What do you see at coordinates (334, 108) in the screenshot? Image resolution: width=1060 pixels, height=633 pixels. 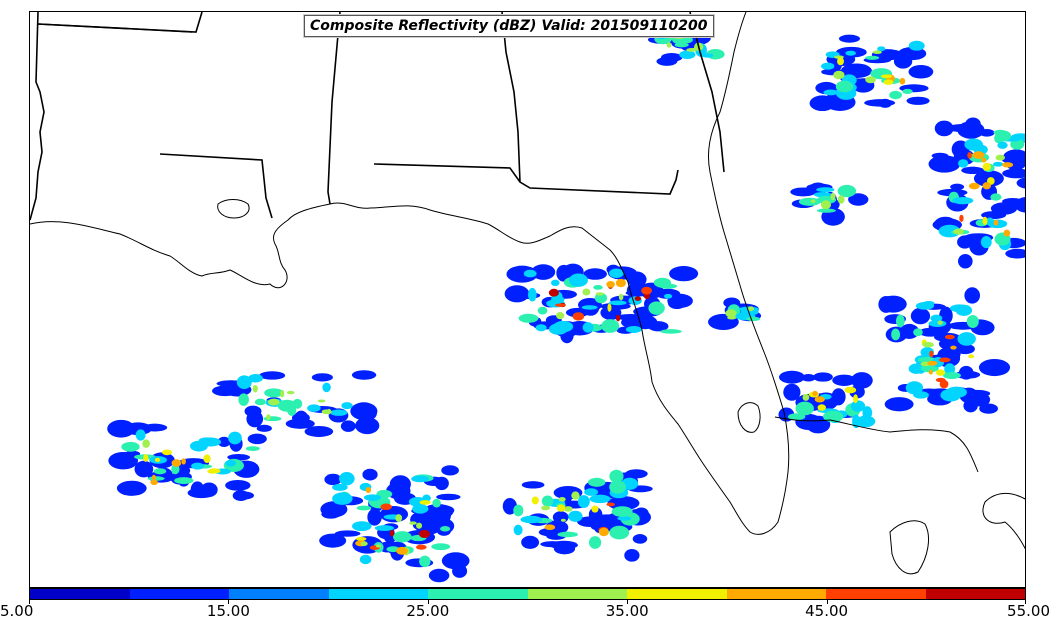 I see `border-ms-al` at bounding box center [334, 108].